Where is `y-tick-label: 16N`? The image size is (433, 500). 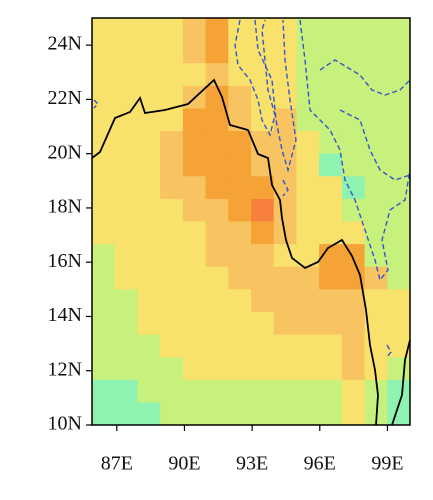
y-tick-label: 16N is located at coordinates (65, 261).